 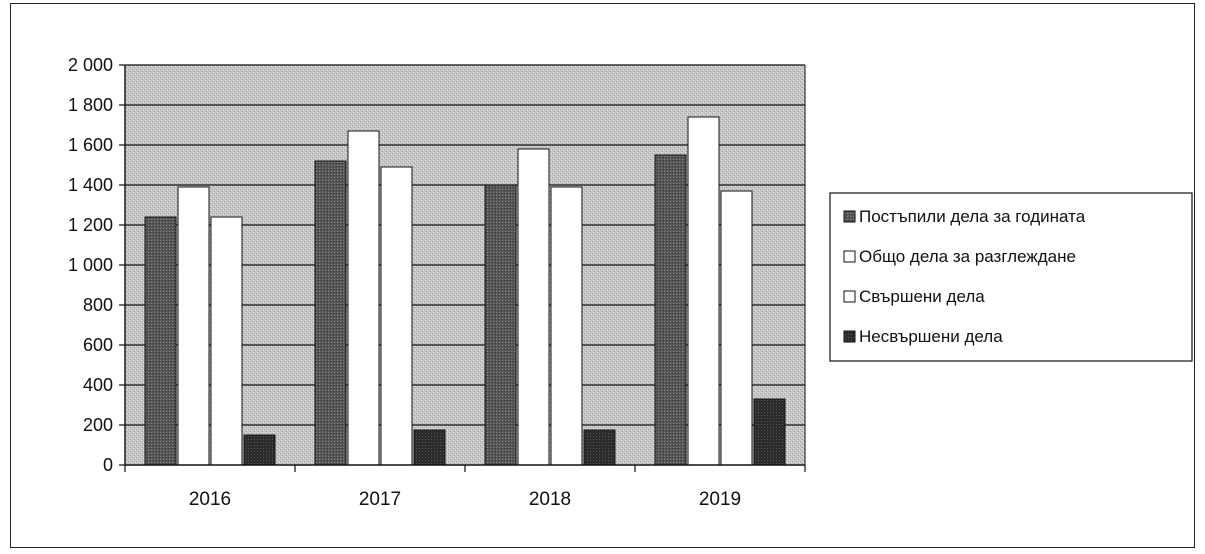 What do you see at coordinates (98, 345) in the screenshot?
I see `y-tick-label: 600` at bounding box center [98, 345].